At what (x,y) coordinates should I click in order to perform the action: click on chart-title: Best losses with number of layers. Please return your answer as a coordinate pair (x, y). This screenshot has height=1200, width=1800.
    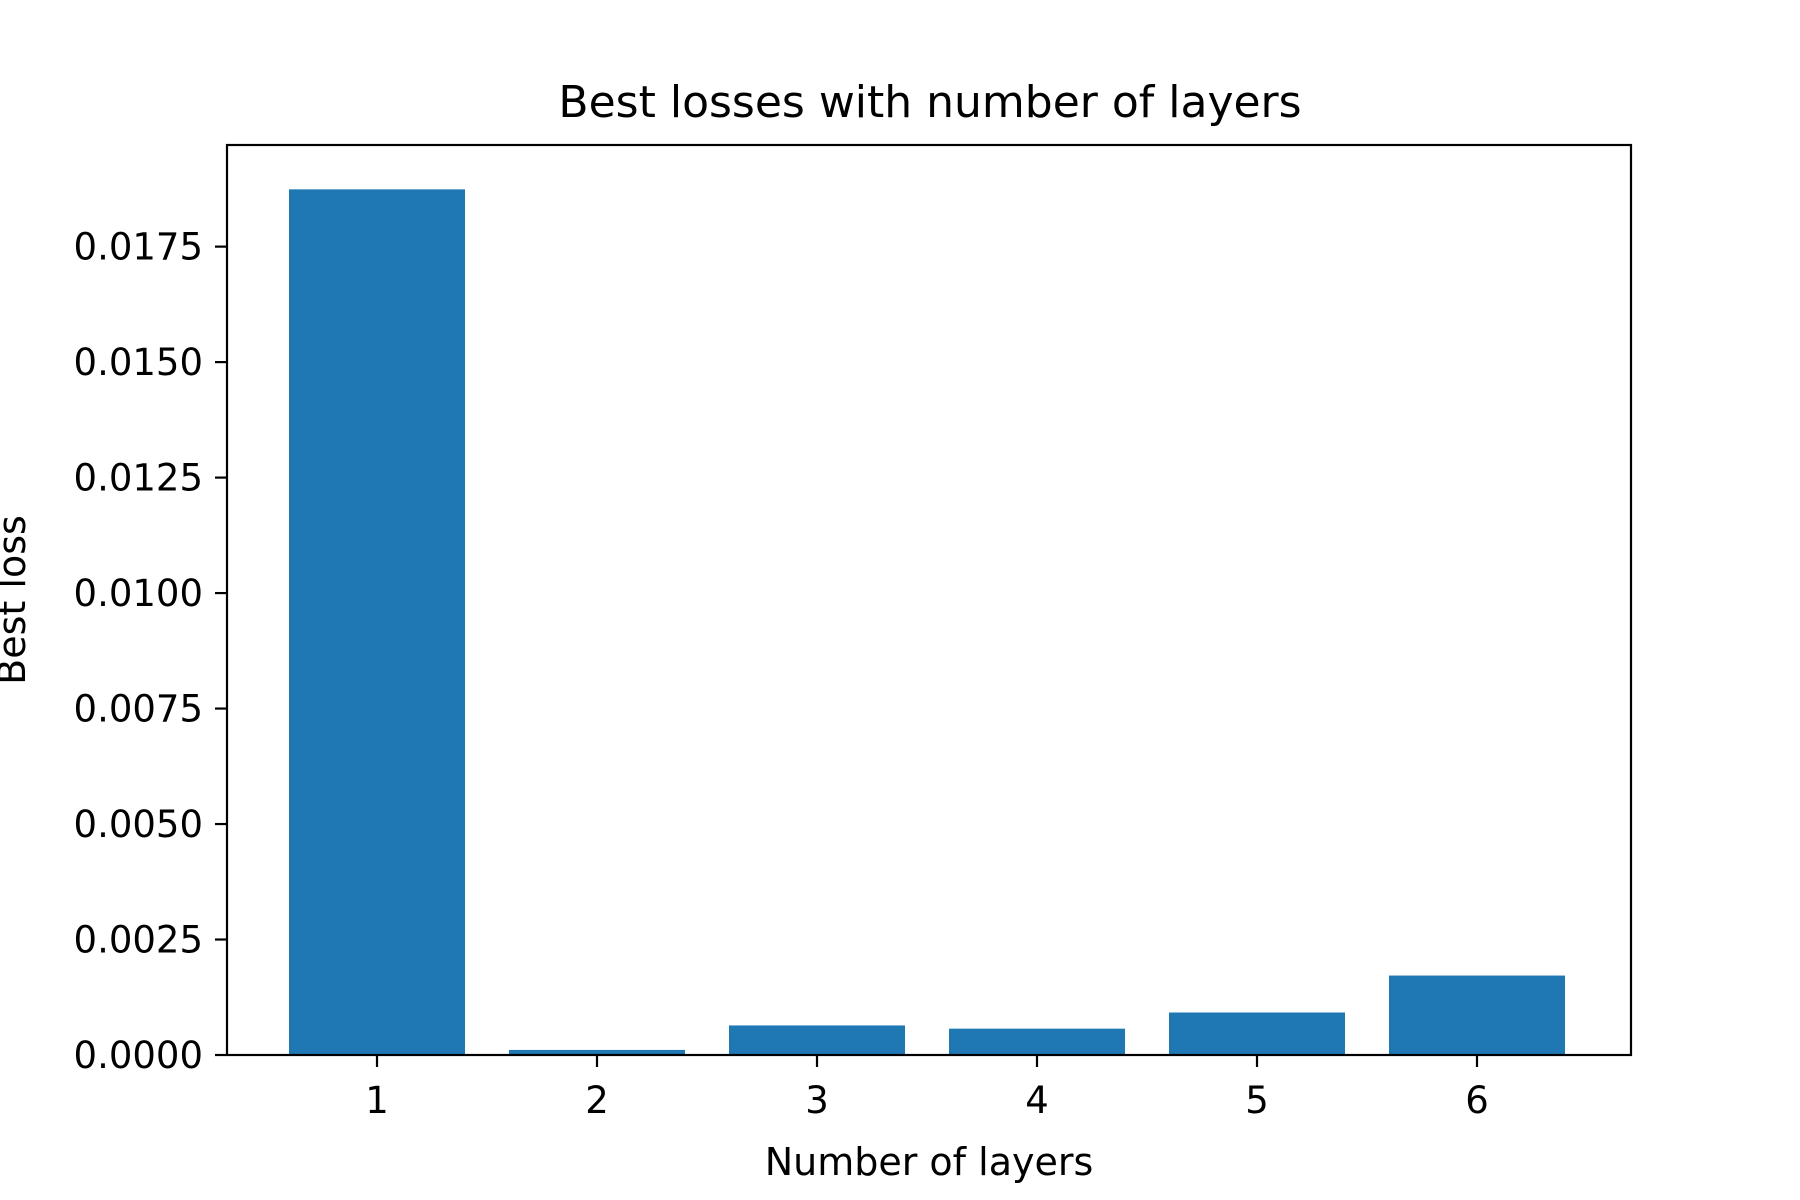
    Looking at the image, I should click on (929, 102).